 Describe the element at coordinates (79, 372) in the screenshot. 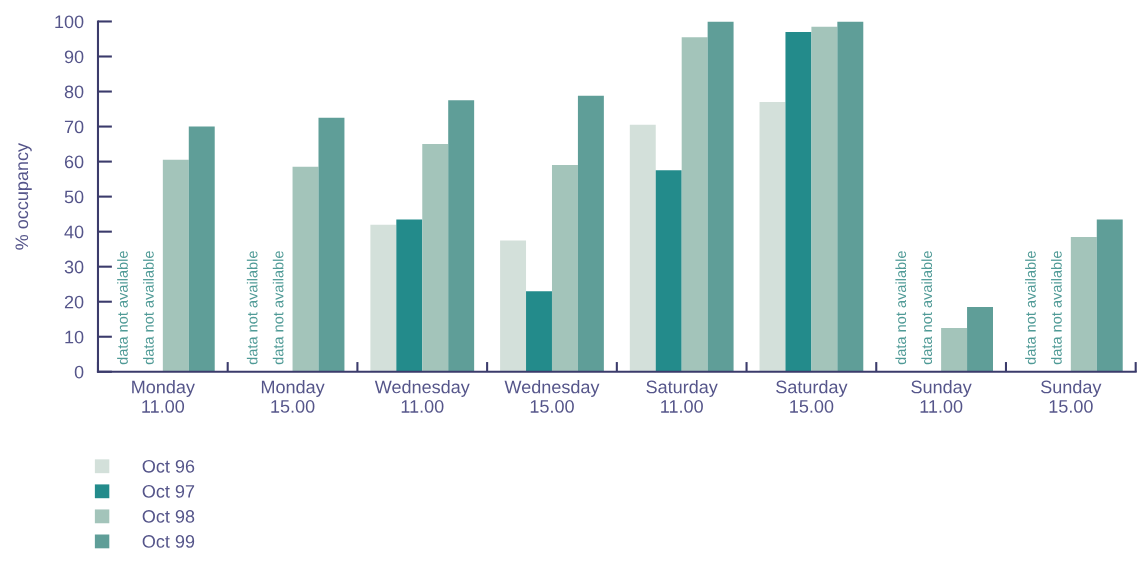

I see `y-tick-label: 0` at that location.